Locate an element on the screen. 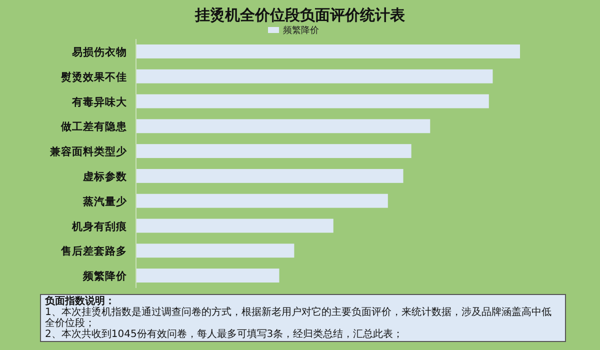 The image size is (600, 350). y-tick-label: 熨烫效果不佳 is located at coordinates (93, 77).